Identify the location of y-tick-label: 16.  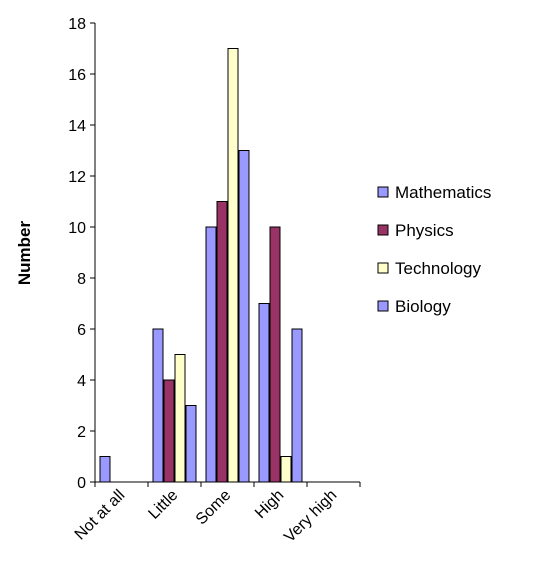
(77, 75).